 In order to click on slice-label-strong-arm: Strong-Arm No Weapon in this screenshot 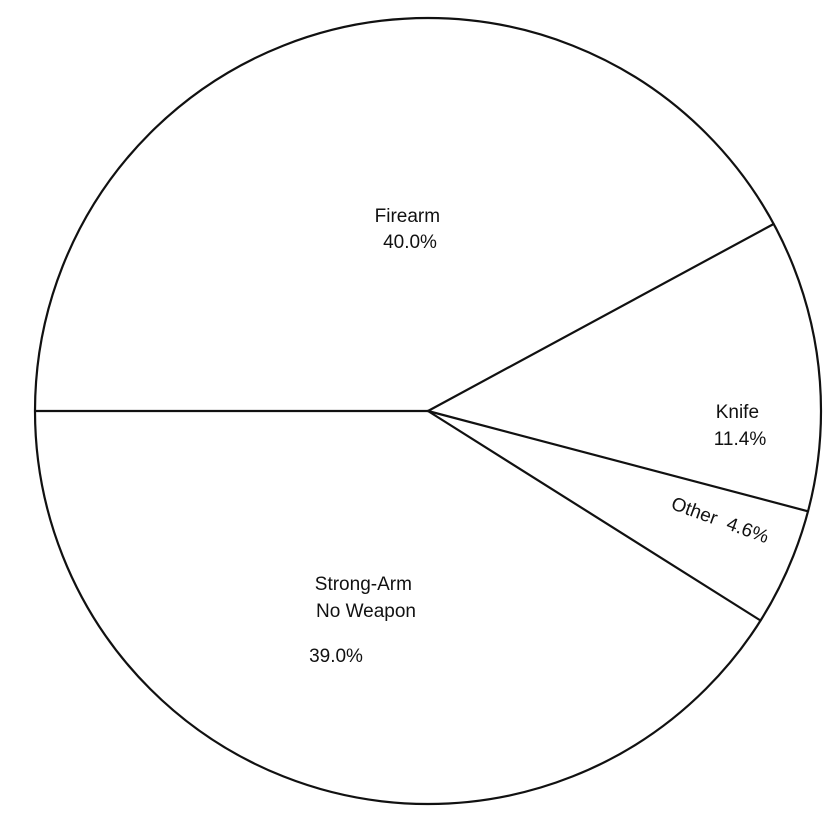, I will do `click(366, 598)`.